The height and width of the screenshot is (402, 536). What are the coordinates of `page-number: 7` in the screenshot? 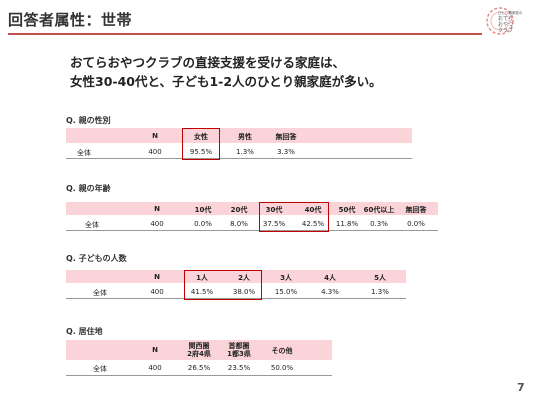 It's located at (521, 387).